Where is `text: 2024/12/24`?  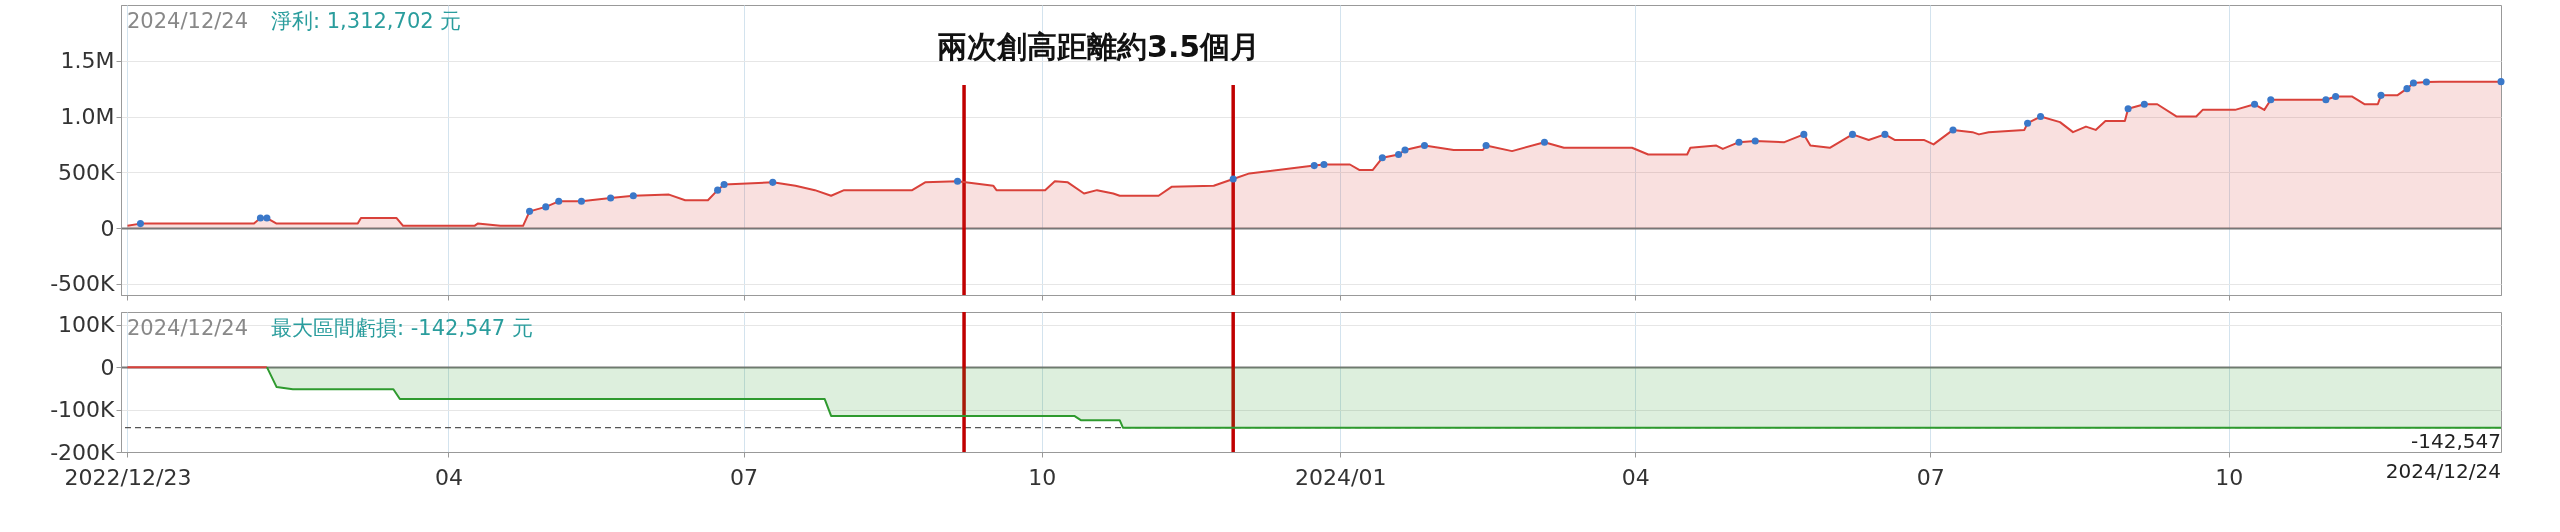
text: 2024/12/24 is located at coordinates (2443, 471).